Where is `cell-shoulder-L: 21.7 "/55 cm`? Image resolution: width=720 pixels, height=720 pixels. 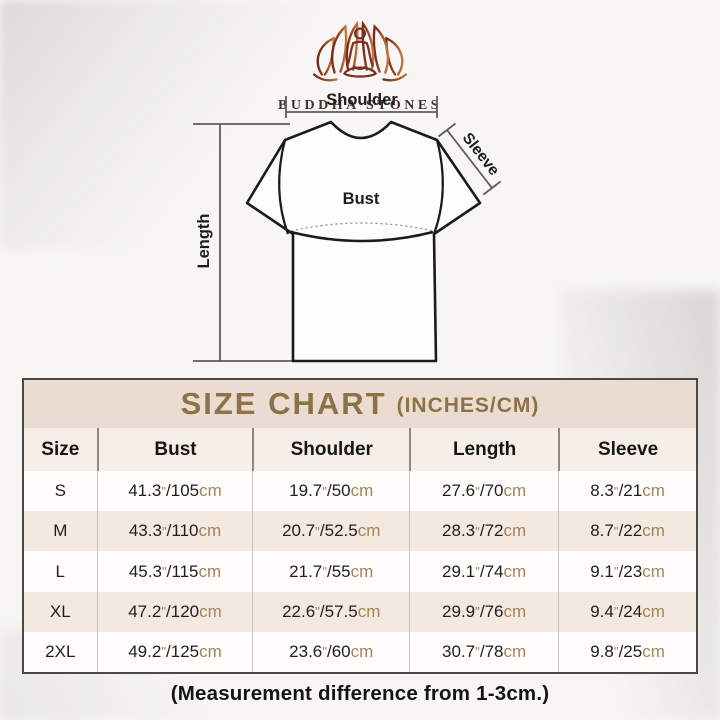 cell-shoulder-L: 21.7 "/55 cm is located at coordinates (330, 571).